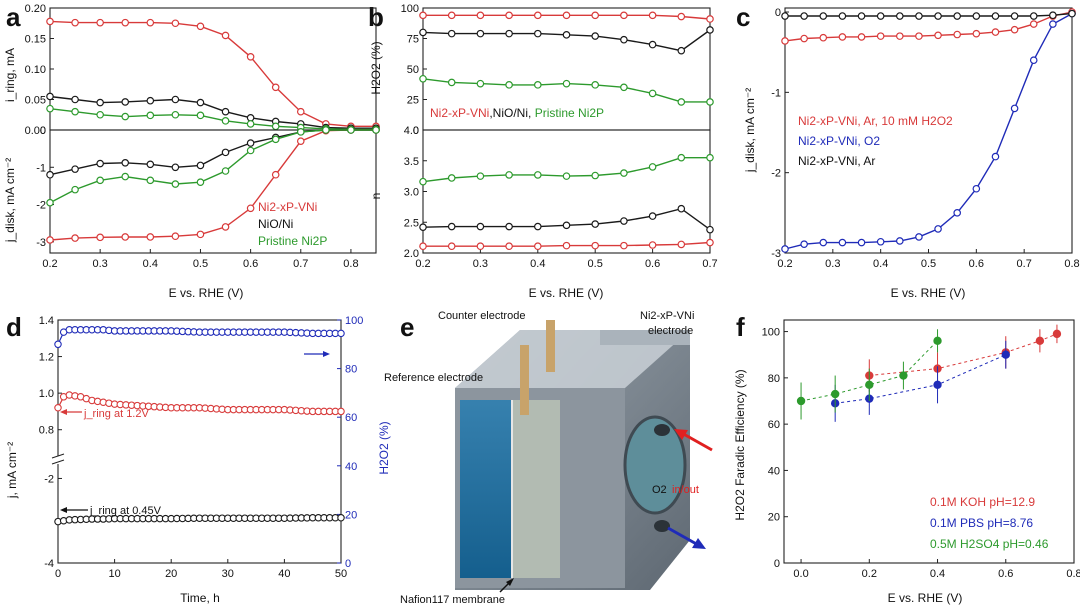 The width and height of the screenshot is (1080, 608). I want to click on panel-e-label-counter: Counter electrode, so click(481, 316).